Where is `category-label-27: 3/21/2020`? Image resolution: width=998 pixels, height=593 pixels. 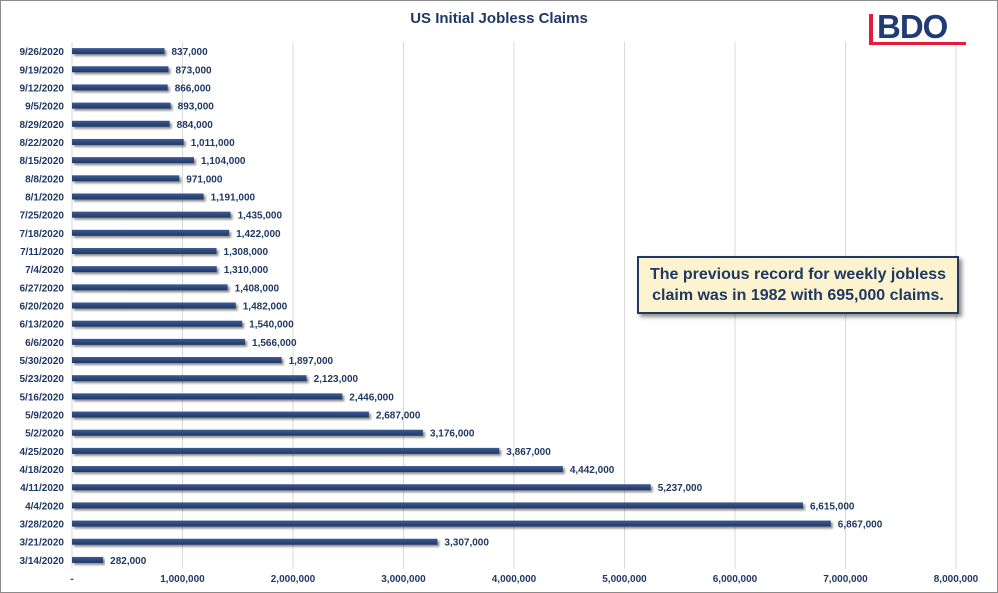 category-label-27: 3/21/2020 is located at coordinates (42, 543).